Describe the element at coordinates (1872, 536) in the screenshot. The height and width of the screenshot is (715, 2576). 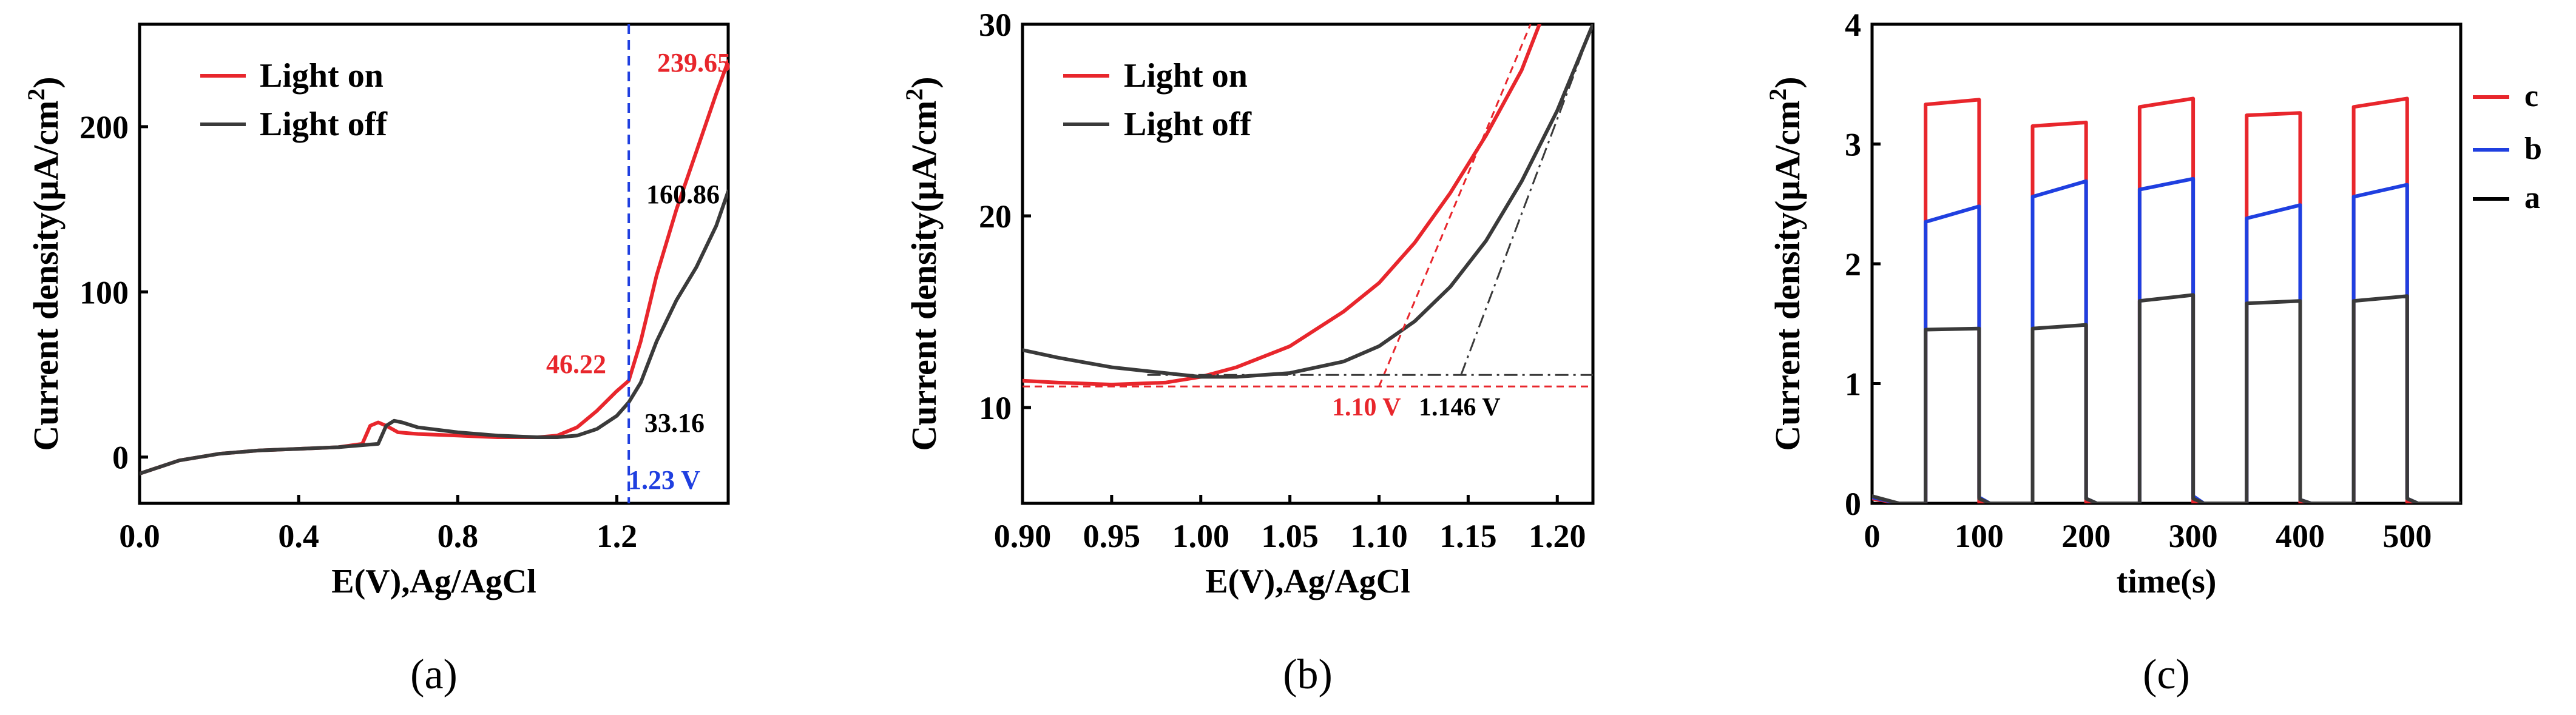
I see `x-tick-label: 0` at that location.